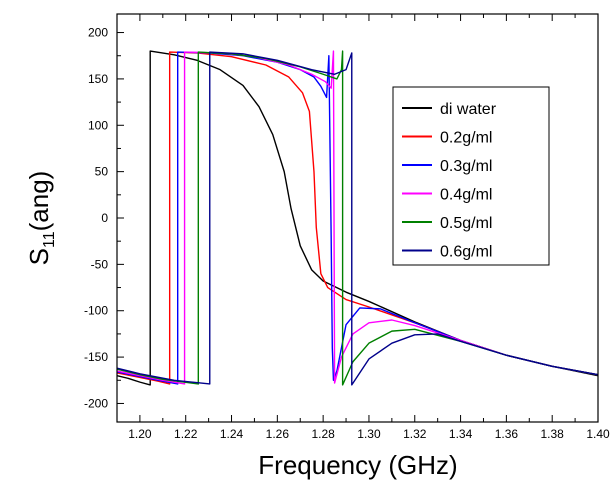  I want to click on y-axis-title: S11(ang), so click(41, 218).